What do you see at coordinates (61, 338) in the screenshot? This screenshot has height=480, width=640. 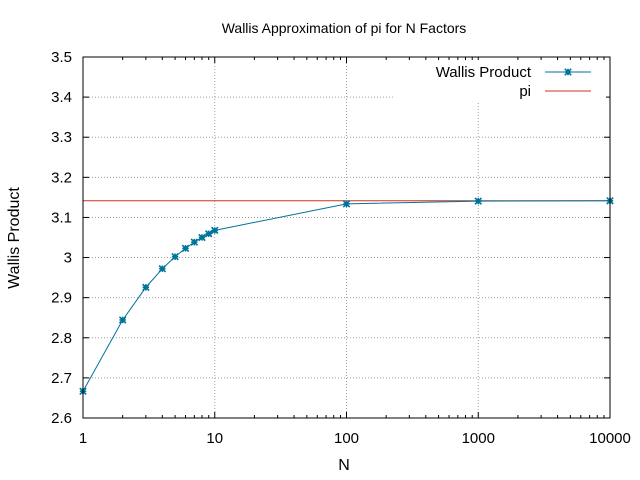 I see `y-tick-label: 2.8` at bounding box center [61, 338].